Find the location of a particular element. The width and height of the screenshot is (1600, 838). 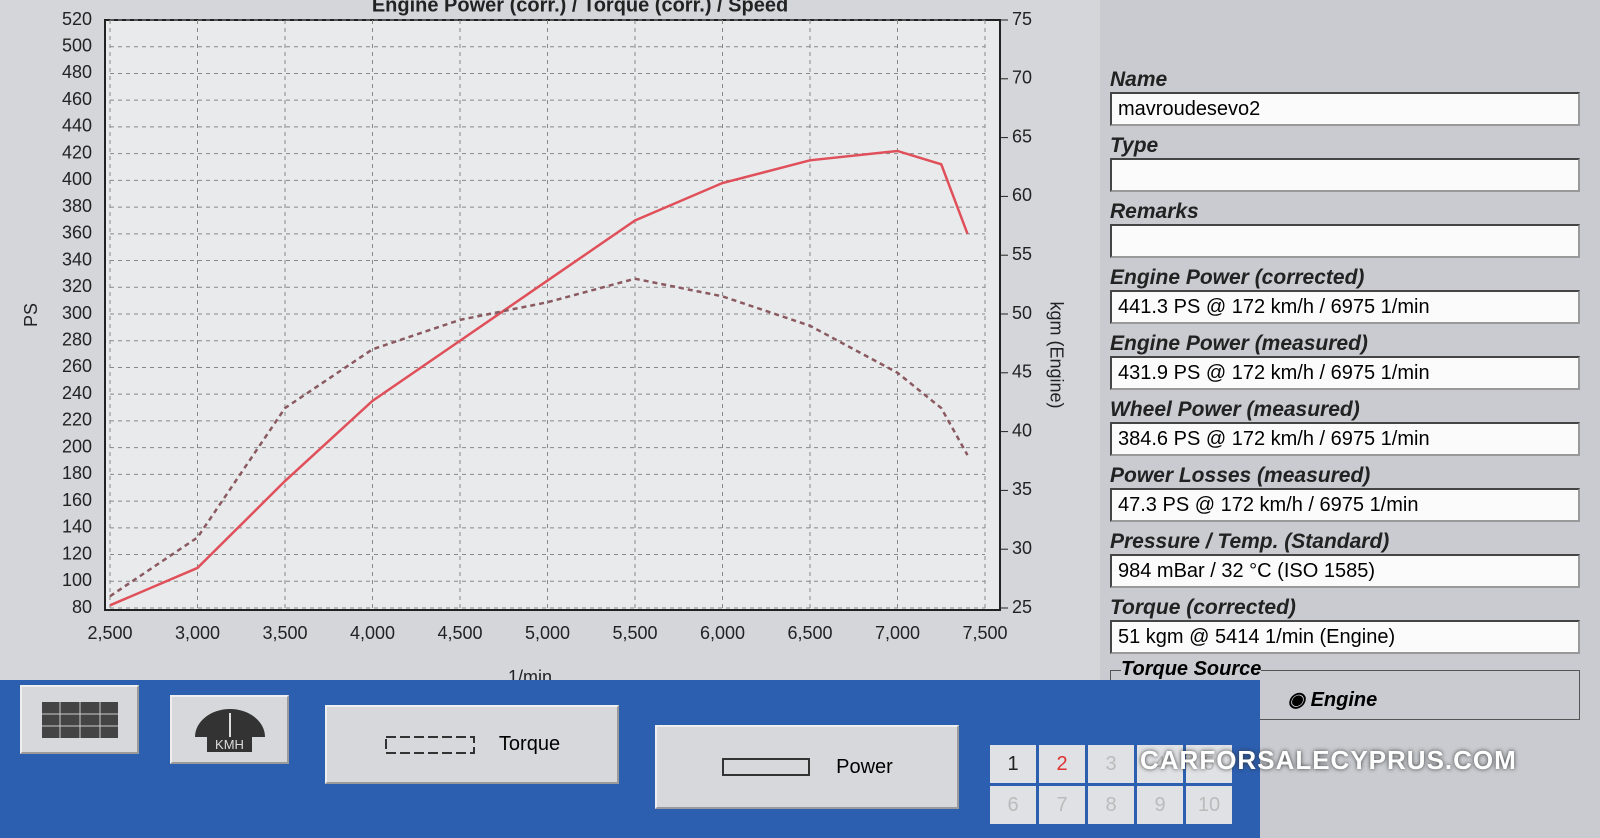

field-label: Type is located at coordinates (1134, 145).